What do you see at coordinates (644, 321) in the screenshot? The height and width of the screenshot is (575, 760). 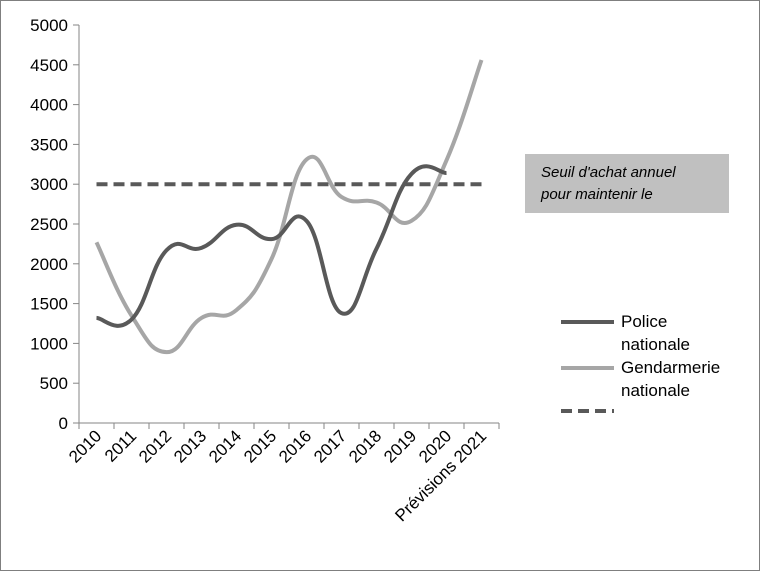 I see `legend-label-police-line-1: Police` at bounding box center [644, 321].